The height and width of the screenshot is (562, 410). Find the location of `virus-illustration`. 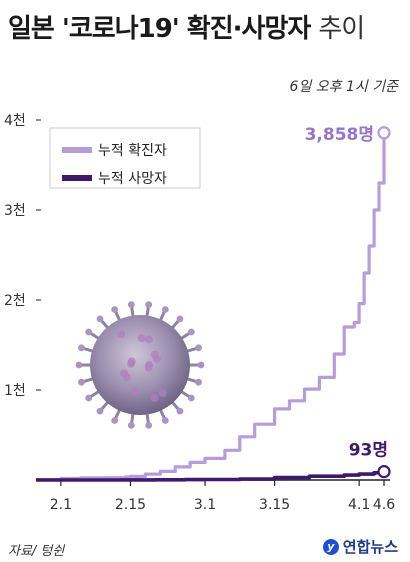

virus-illustration is located at coordinates (140, 365).